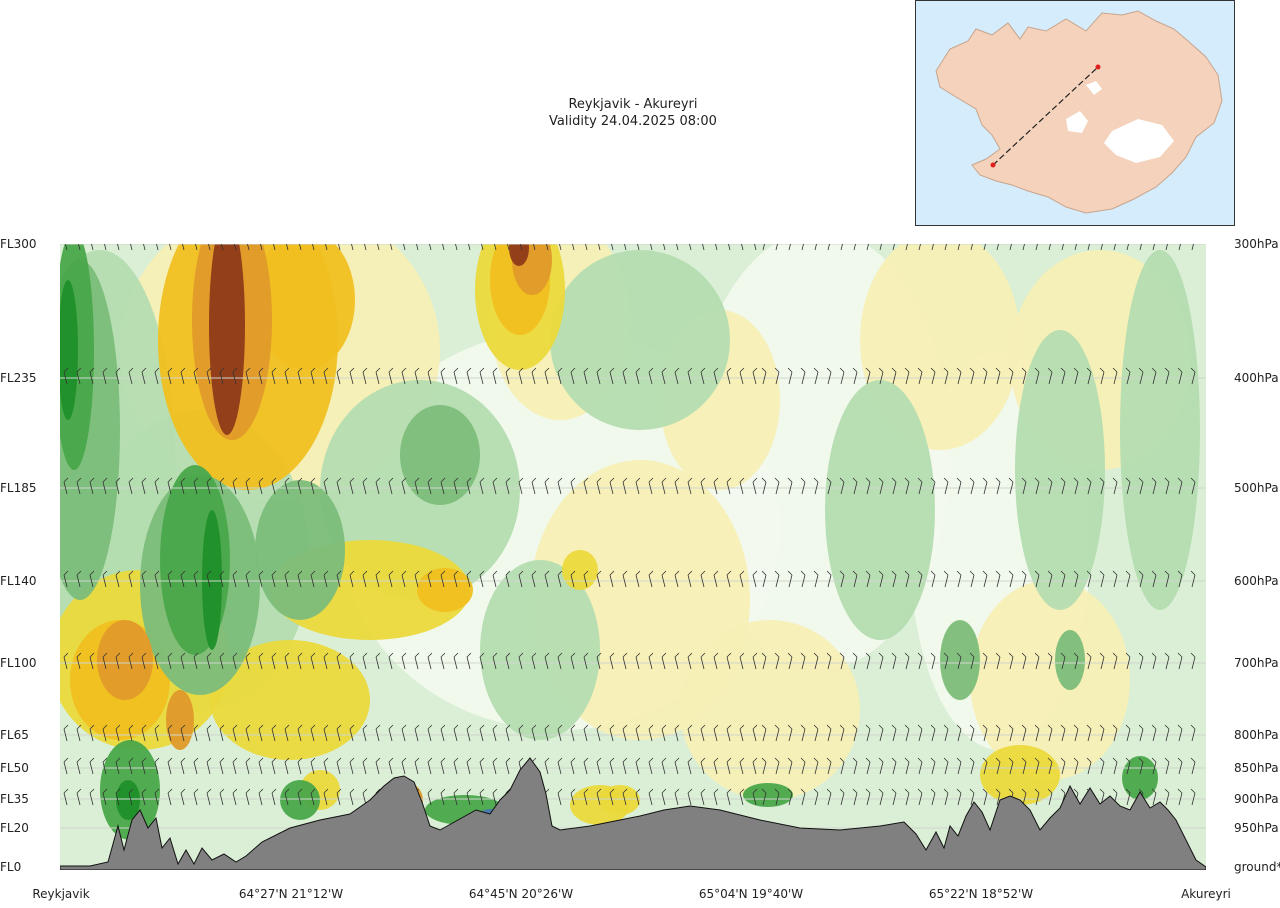 The height and width of the screenshot is (908, 1280). I want to click on route-line, so click(1045, 116).